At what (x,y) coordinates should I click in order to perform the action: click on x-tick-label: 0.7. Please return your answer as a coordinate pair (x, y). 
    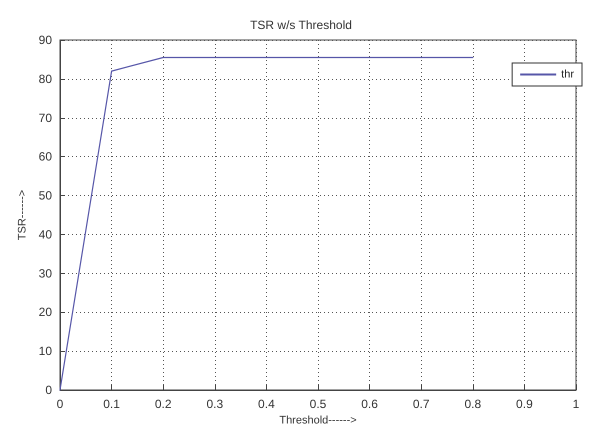
    Looking at the image, I should click on (421, 404).